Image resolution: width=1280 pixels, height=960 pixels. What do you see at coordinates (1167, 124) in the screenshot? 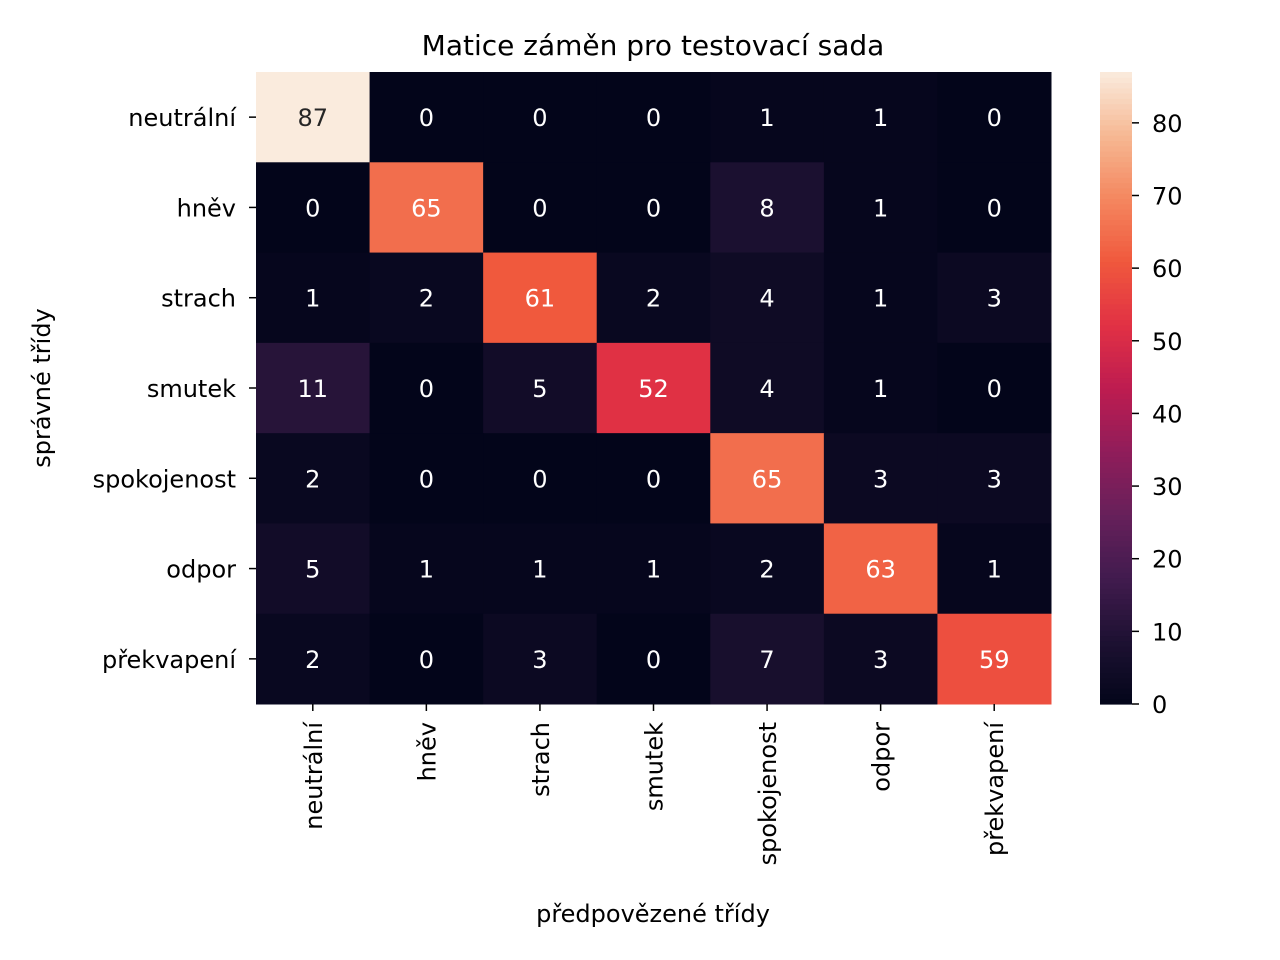
I see `colorbar-tick-label: 80` at bounding box center [1167, 124].